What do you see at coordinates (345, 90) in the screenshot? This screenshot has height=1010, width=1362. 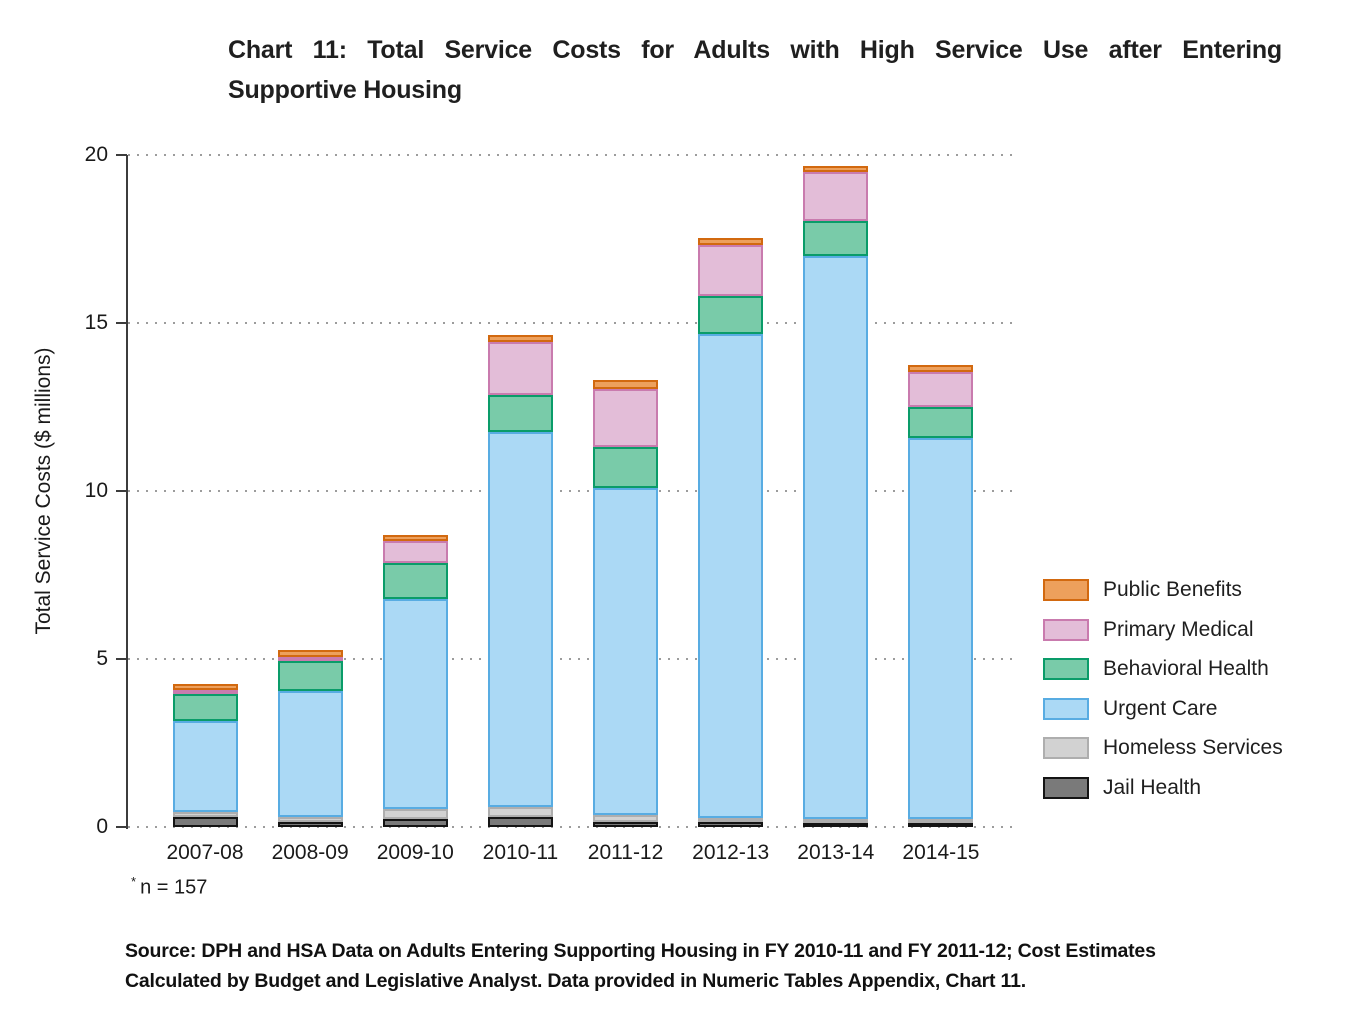 I see `chart-title-line2: Supportive Housing` at bounding box center [345, 90].